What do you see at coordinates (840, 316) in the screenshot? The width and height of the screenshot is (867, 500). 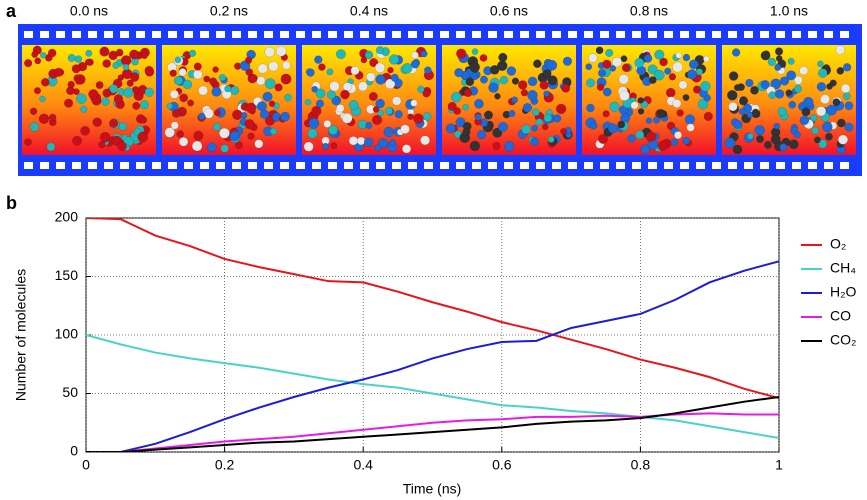 I see `legend-label: CO` at bounding box center [840, 316].